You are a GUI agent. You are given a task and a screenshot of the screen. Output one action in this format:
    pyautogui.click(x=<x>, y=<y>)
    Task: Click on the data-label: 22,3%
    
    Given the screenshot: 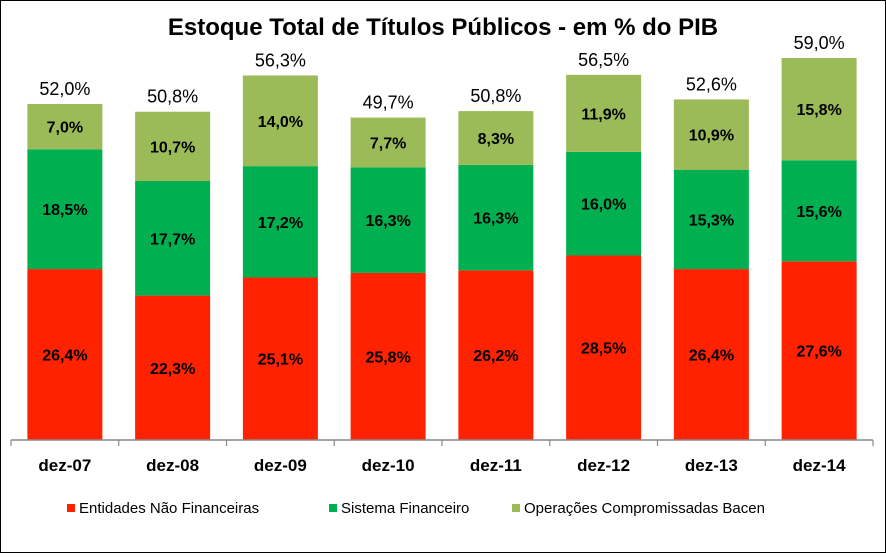 What is the action you would take?
    pyautogui.click(x=172, y=369)
    